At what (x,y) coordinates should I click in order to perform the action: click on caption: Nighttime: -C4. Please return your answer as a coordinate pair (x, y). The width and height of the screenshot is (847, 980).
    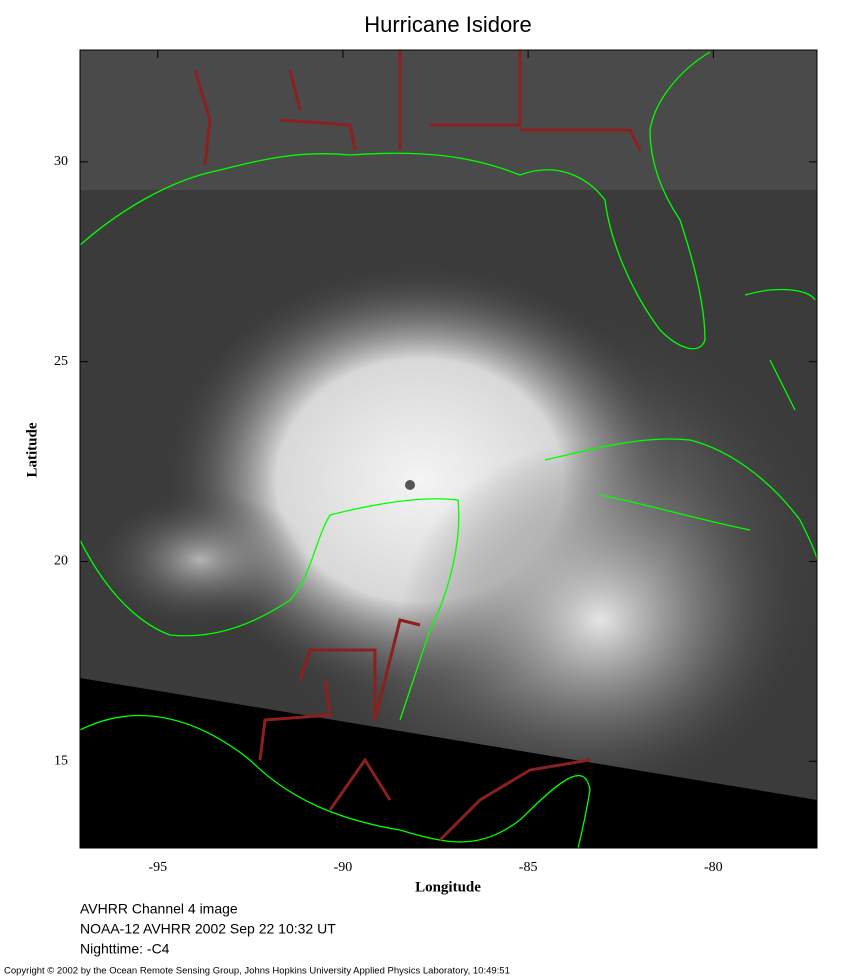
    Looking at the image, I should click on (125, 949).